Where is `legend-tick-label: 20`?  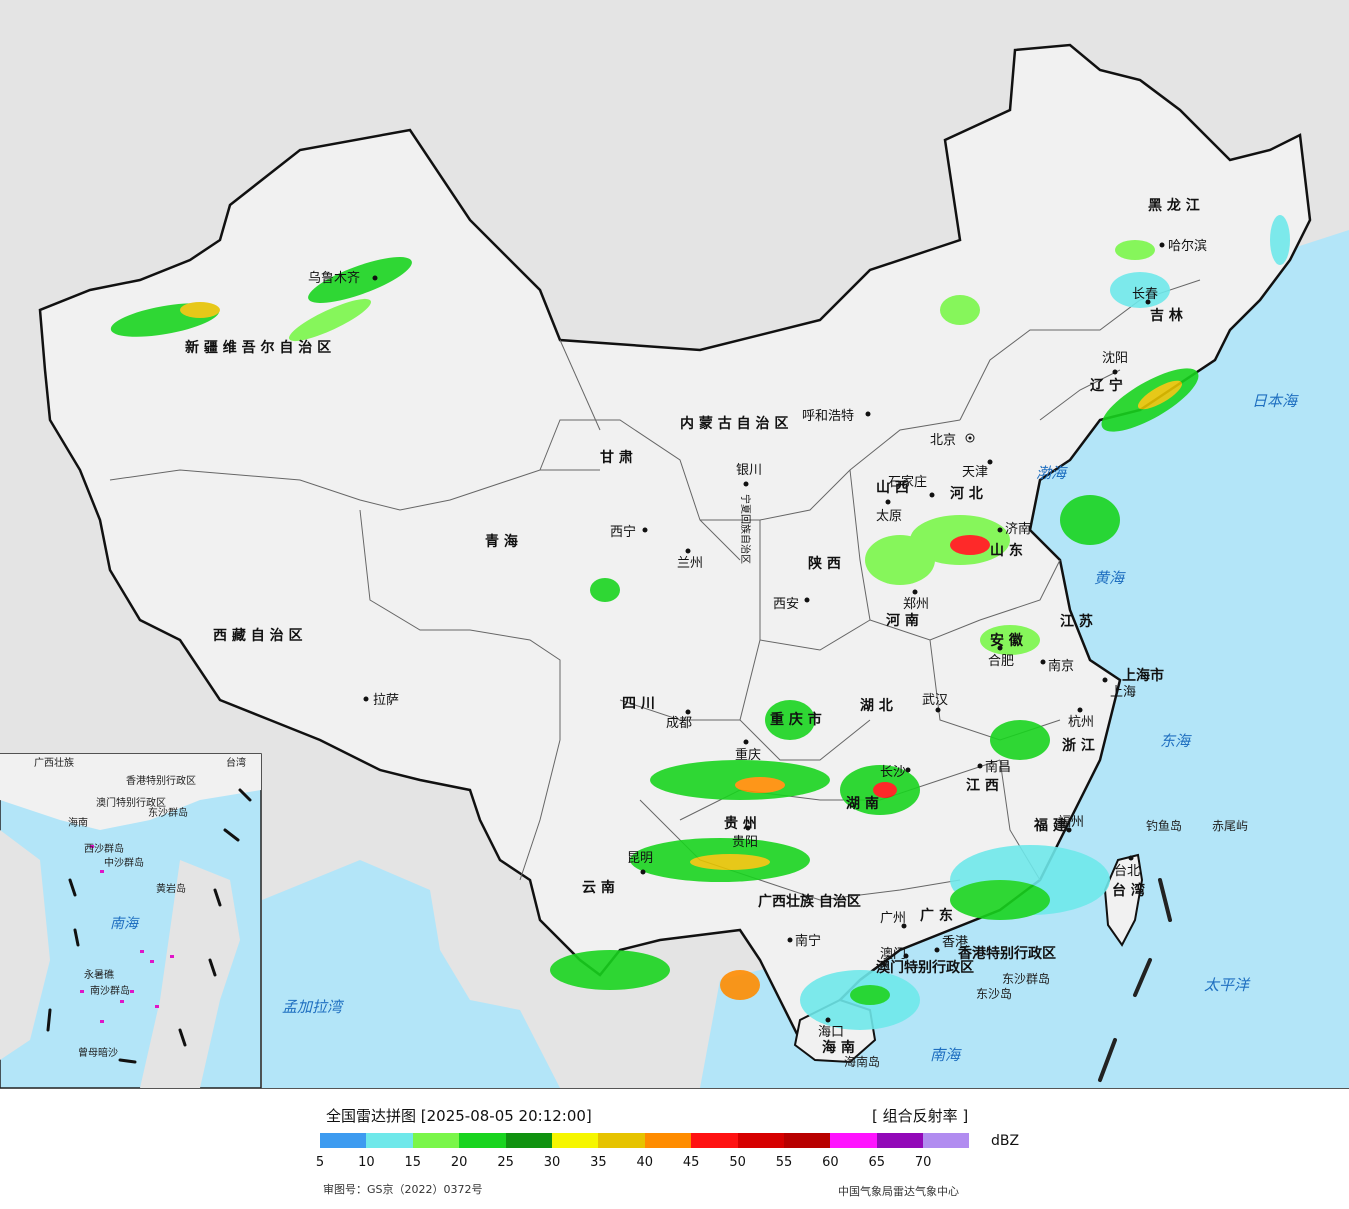
legend-tick-label: 20 is located at coordinates (459, 1162).